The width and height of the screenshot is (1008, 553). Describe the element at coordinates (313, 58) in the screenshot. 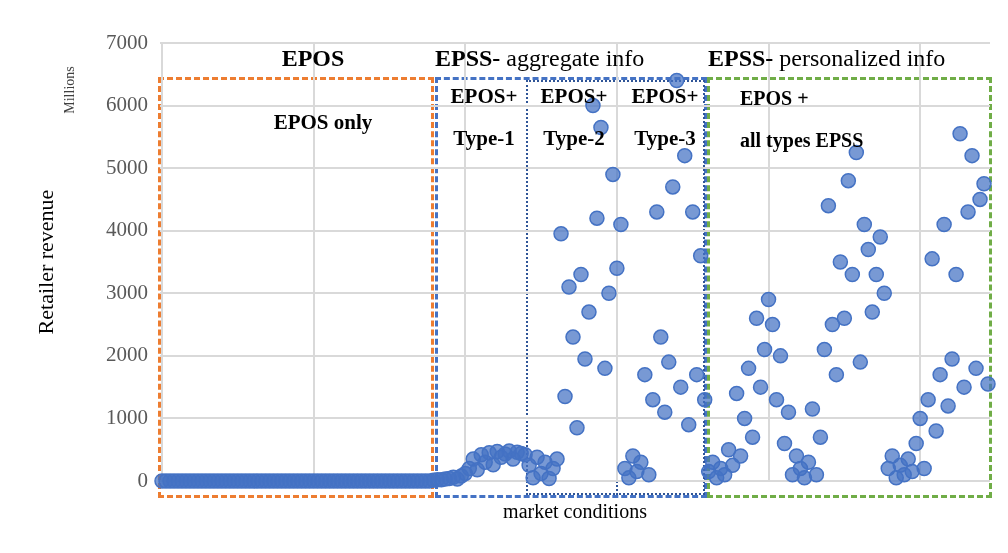

I see `annotation: EPOS` at that location.